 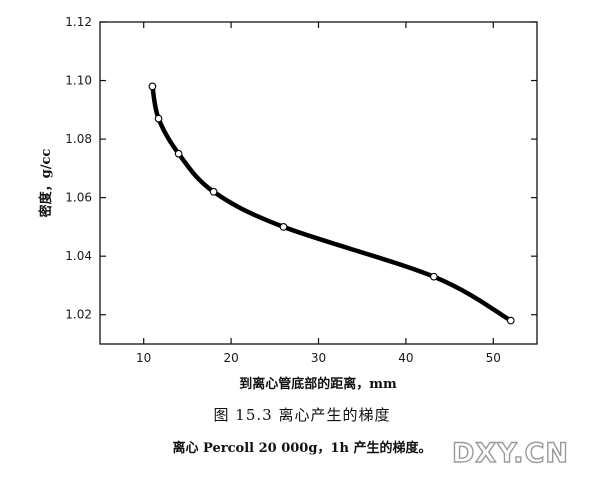 I want to click on figure-title: 图 15.3 离心产生的梯度, so click(x=302, y=415).